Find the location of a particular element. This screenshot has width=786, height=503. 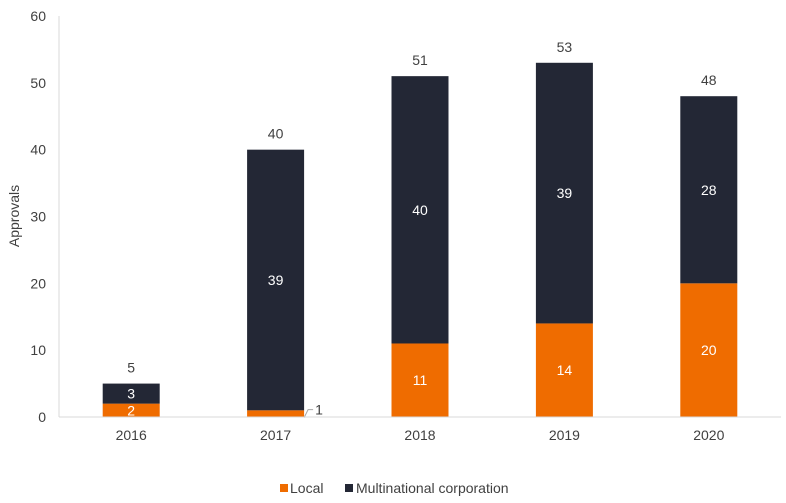

x-tick-label: 2016 is located at coordinates (131, 435).